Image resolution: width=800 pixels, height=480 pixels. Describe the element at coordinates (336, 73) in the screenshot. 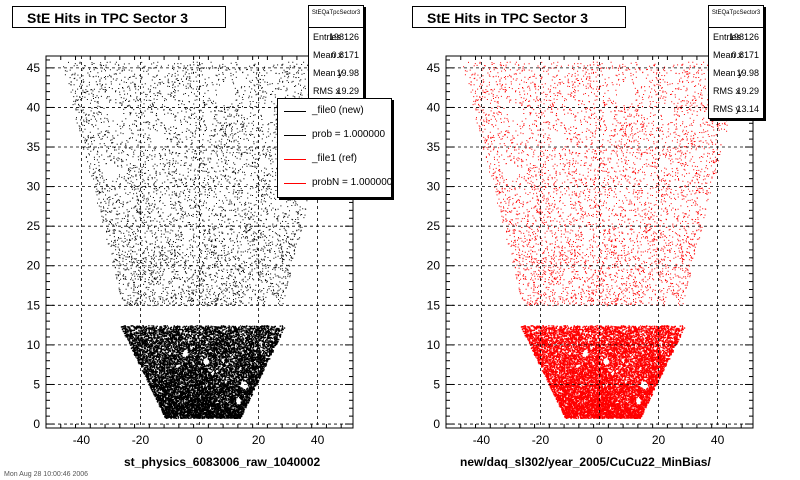

I see `left-stats-mean-y: Mean y 19.98` at that location.